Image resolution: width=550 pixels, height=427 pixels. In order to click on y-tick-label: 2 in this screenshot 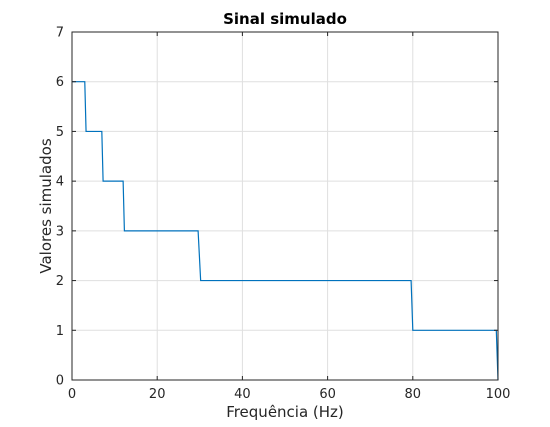, I will do `click(60, 281)`.